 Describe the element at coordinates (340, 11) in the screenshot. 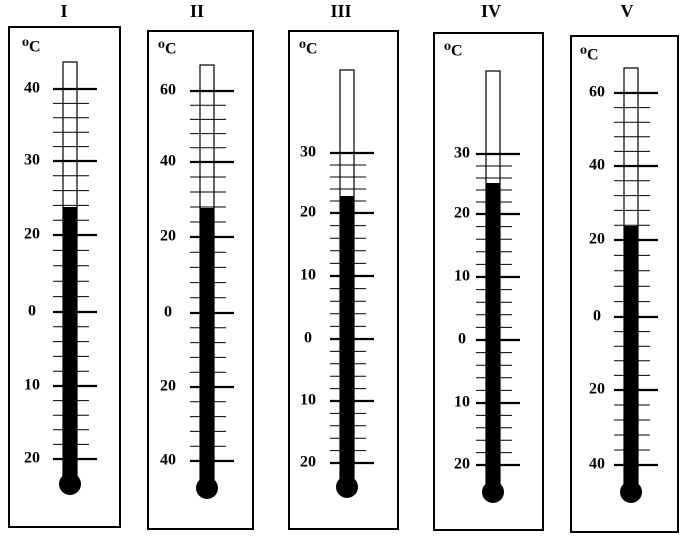

I see `thermometer-label: III` at that location.